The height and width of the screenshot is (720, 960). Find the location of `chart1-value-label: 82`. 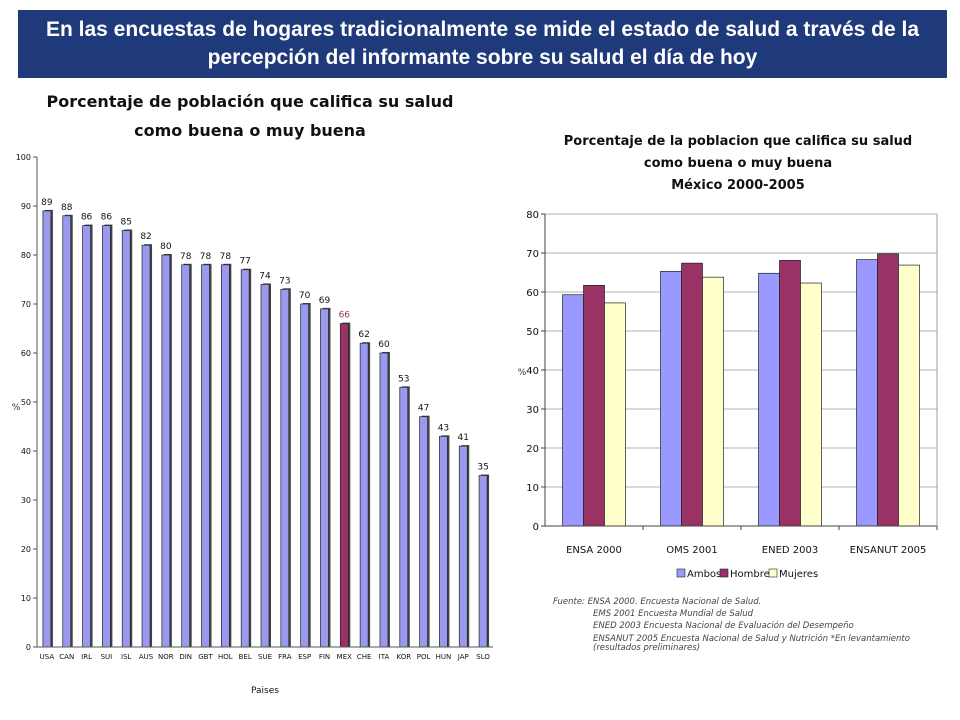

chart1-value-label: 82 is located at coordinates (145, 237).